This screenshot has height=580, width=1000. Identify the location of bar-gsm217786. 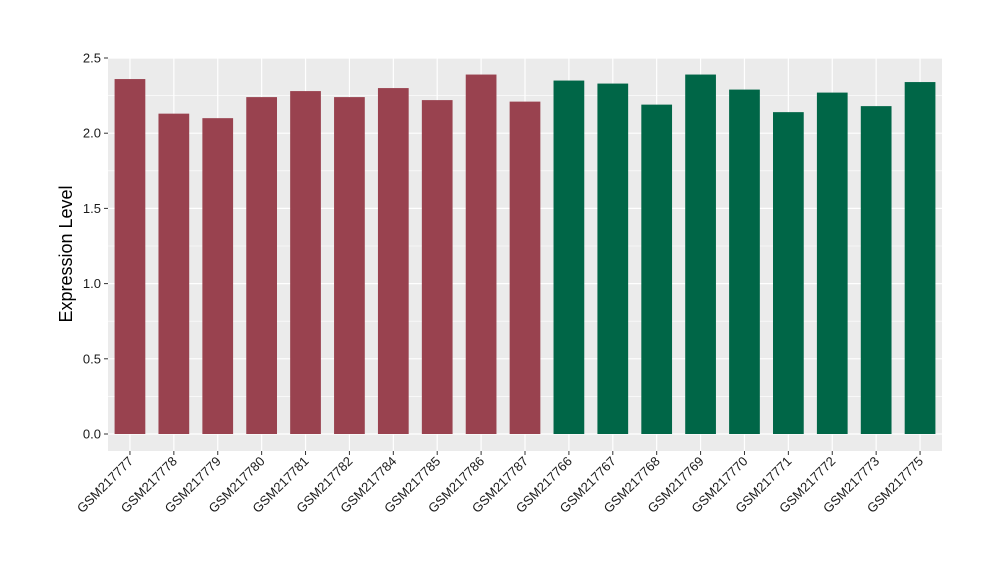
(481, 254).